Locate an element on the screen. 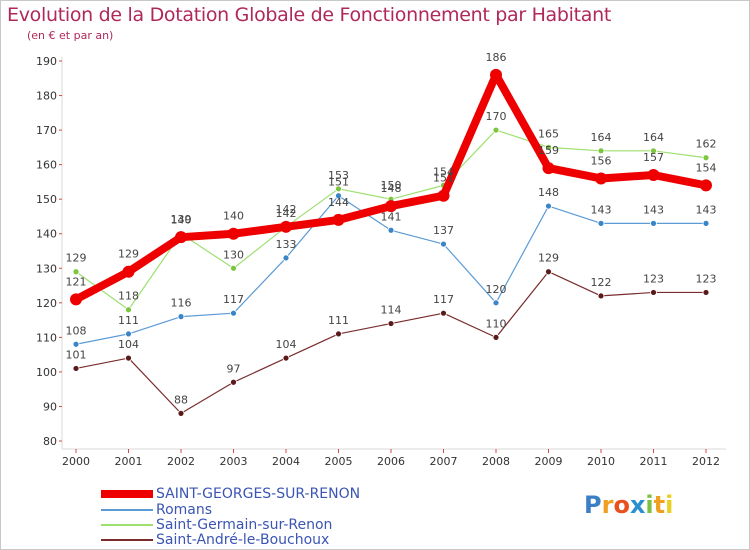  data-label-saint-andre-le-bouchoux: 129 is located at coordinates (548, 258).